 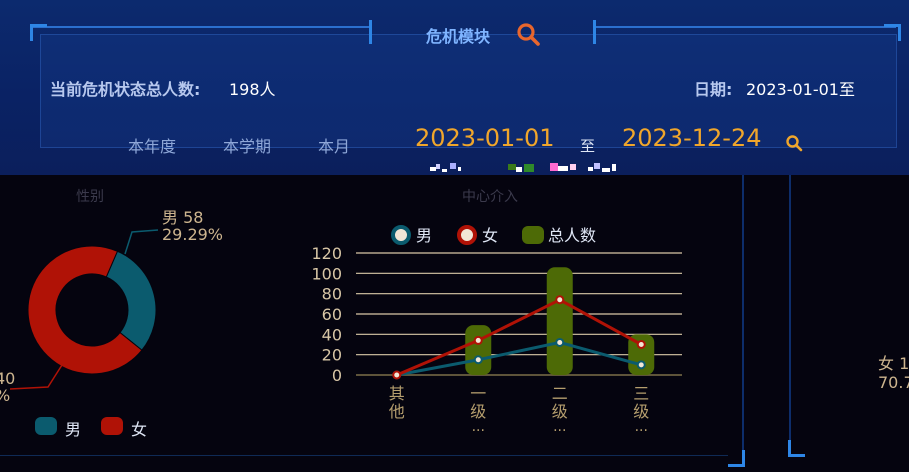 I want to click on title-divider-left, so click(x=370, y=32).